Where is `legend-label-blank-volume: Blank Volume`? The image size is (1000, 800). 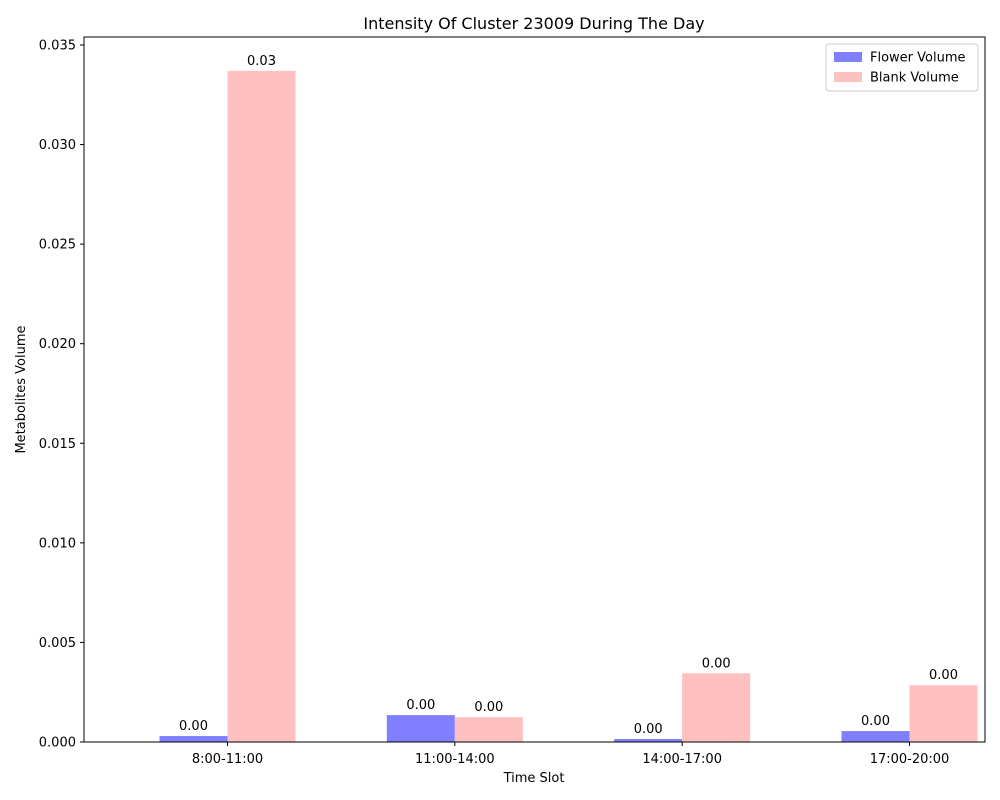 legend-label-blank-volume: Blank Volume is located at coordinates (914, 78).